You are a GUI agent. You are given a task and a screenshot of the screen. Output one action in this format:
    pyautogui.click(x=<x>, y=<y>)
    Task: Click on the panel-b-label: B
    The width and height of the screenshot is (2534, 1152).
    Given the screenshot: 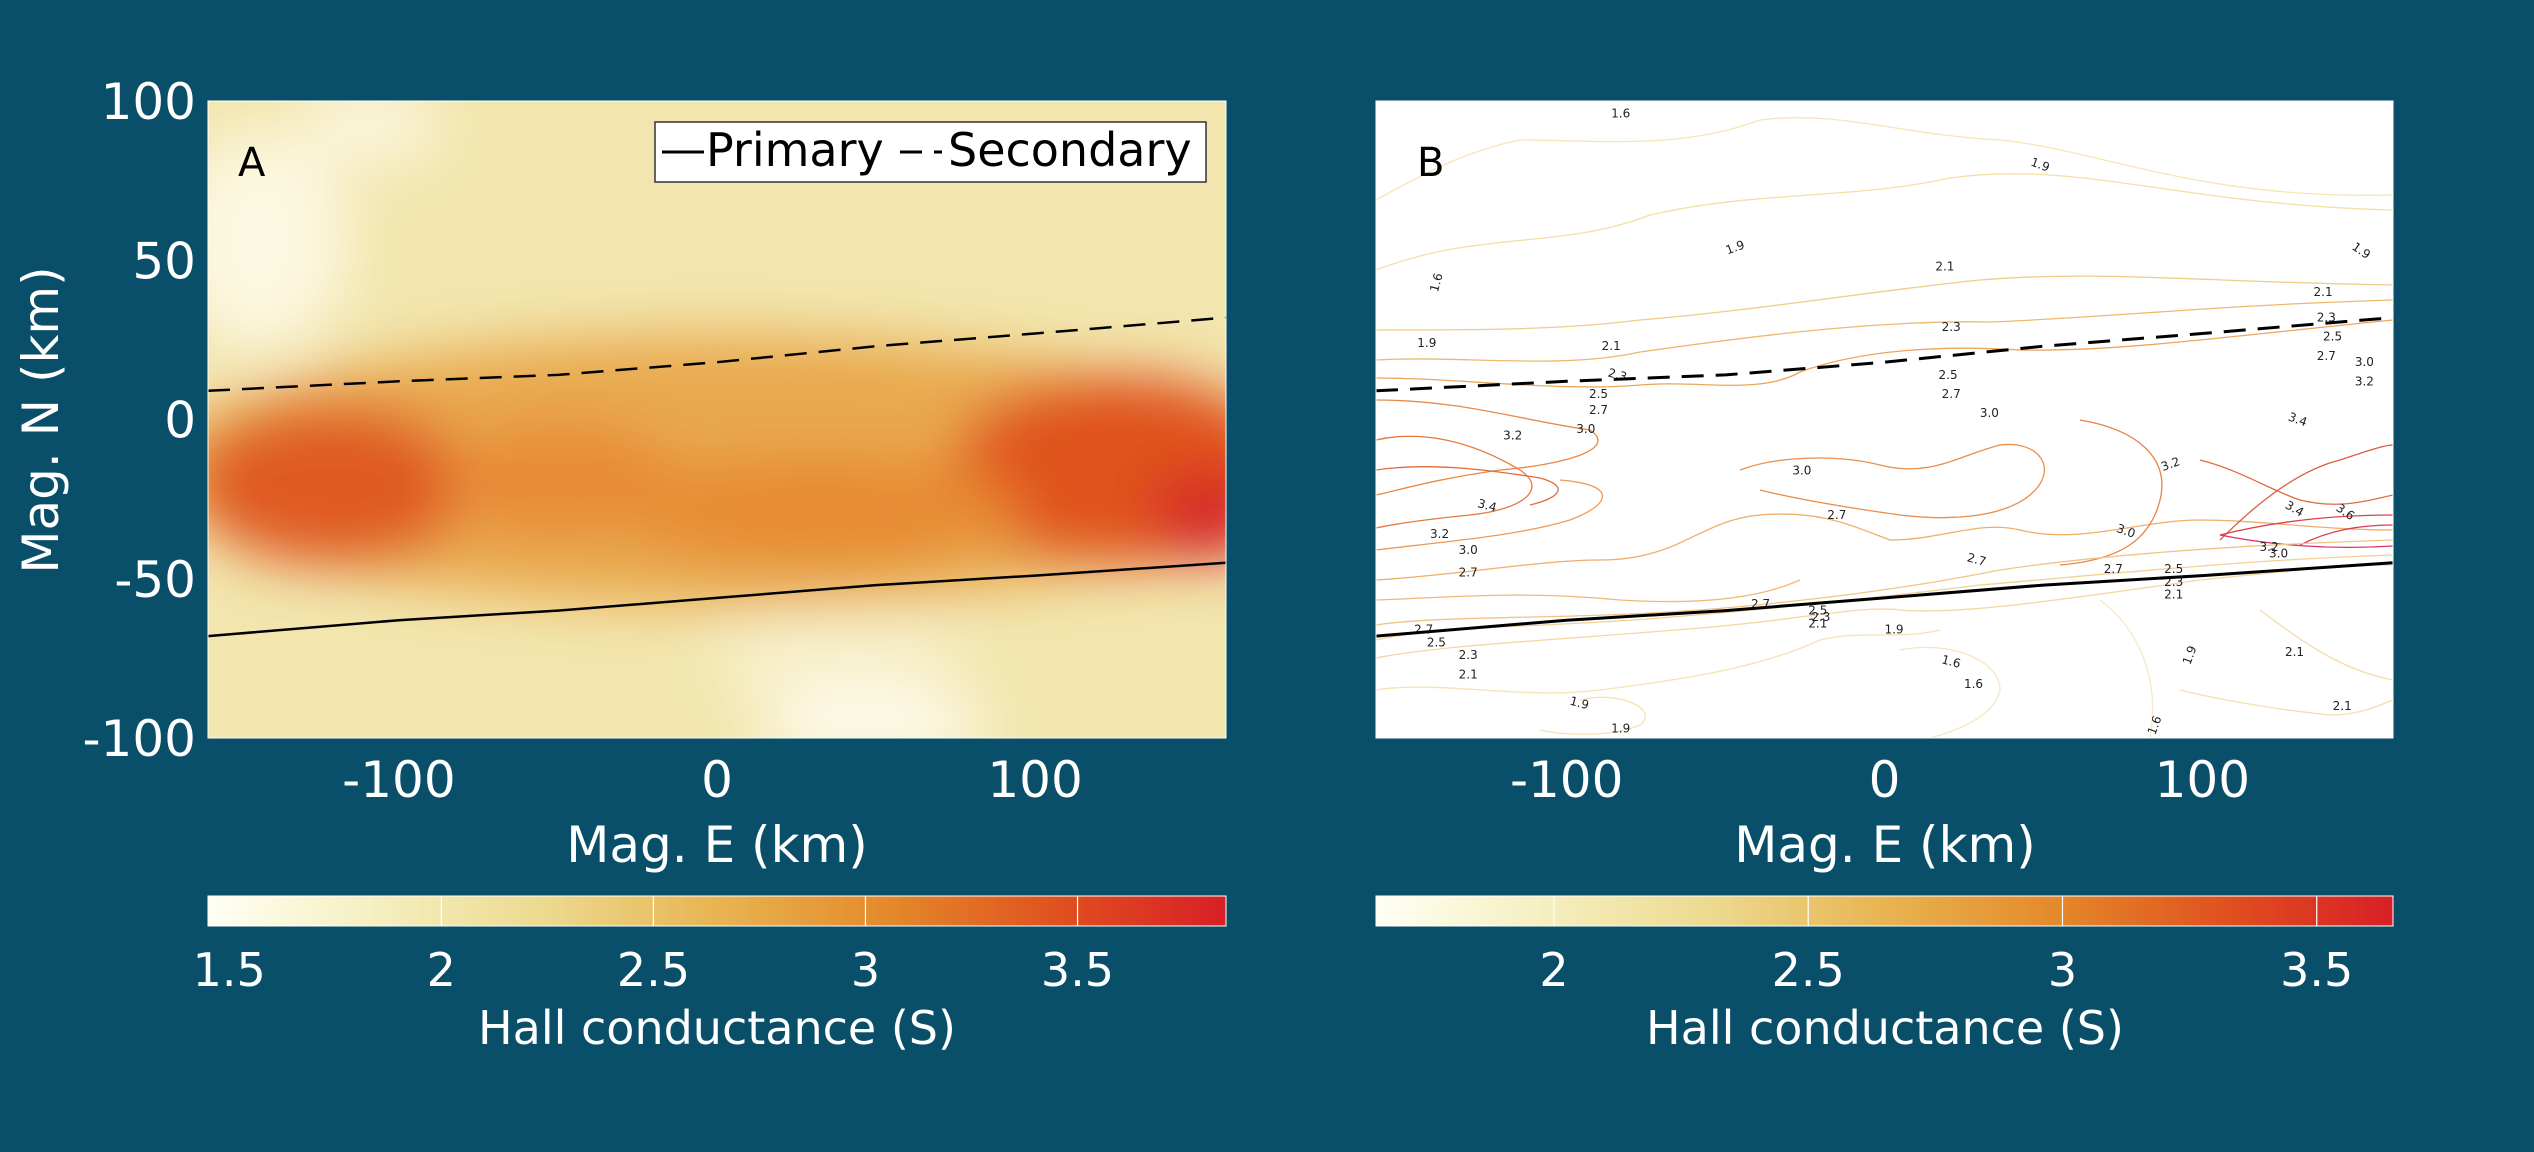 What is the action you would take?
    pyautogui.click(x=1430, y=163)
    